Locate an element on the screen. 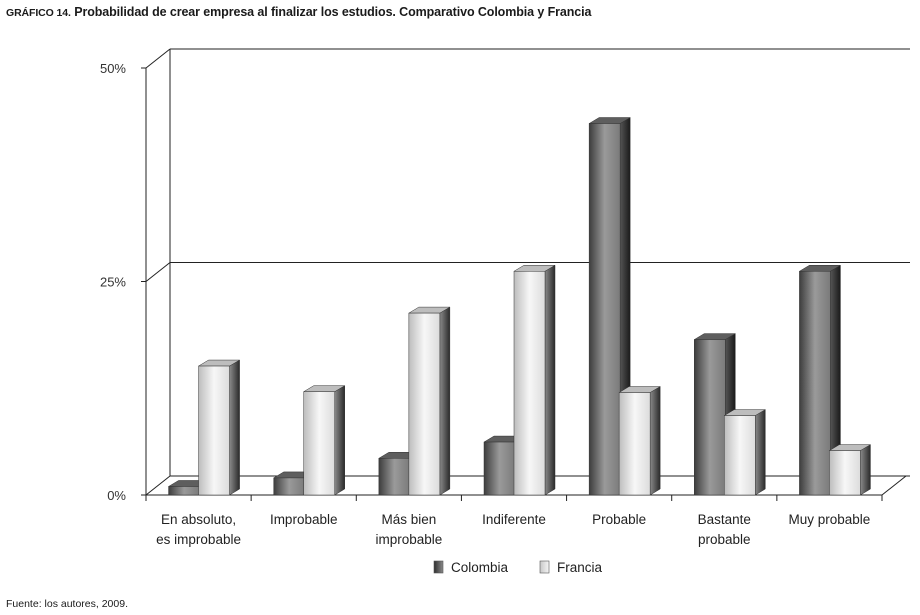 Image resolution: width=920 pixels, height=615 pixels. x-tick-label: Bastante probable is located at coordinates (724, 529).